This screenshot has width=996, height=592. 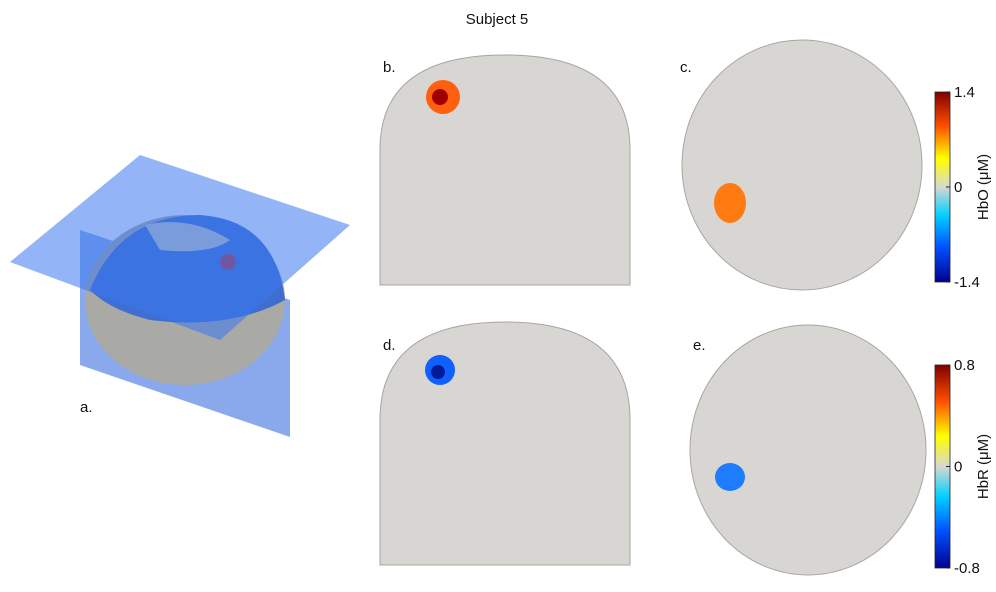 What do you see at coordinates (983, 187) in the screenshot?
I see `colorbar-label: HbO (μM)` at bounding box center [983, 187].